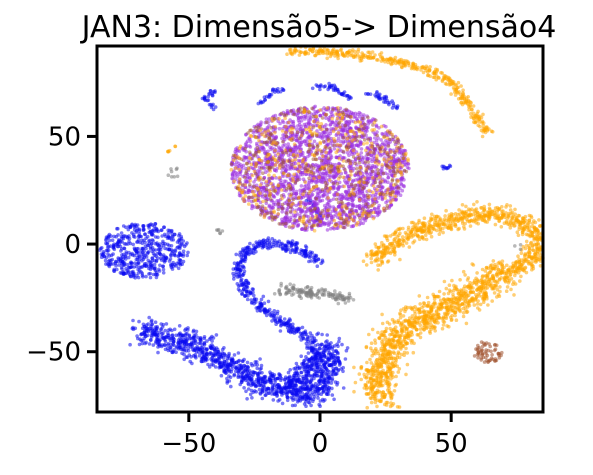 The image size is (593, 475). I want to click on chart-title: JAN3: Dimensão5-> Dimensão4, so click(318, 27).